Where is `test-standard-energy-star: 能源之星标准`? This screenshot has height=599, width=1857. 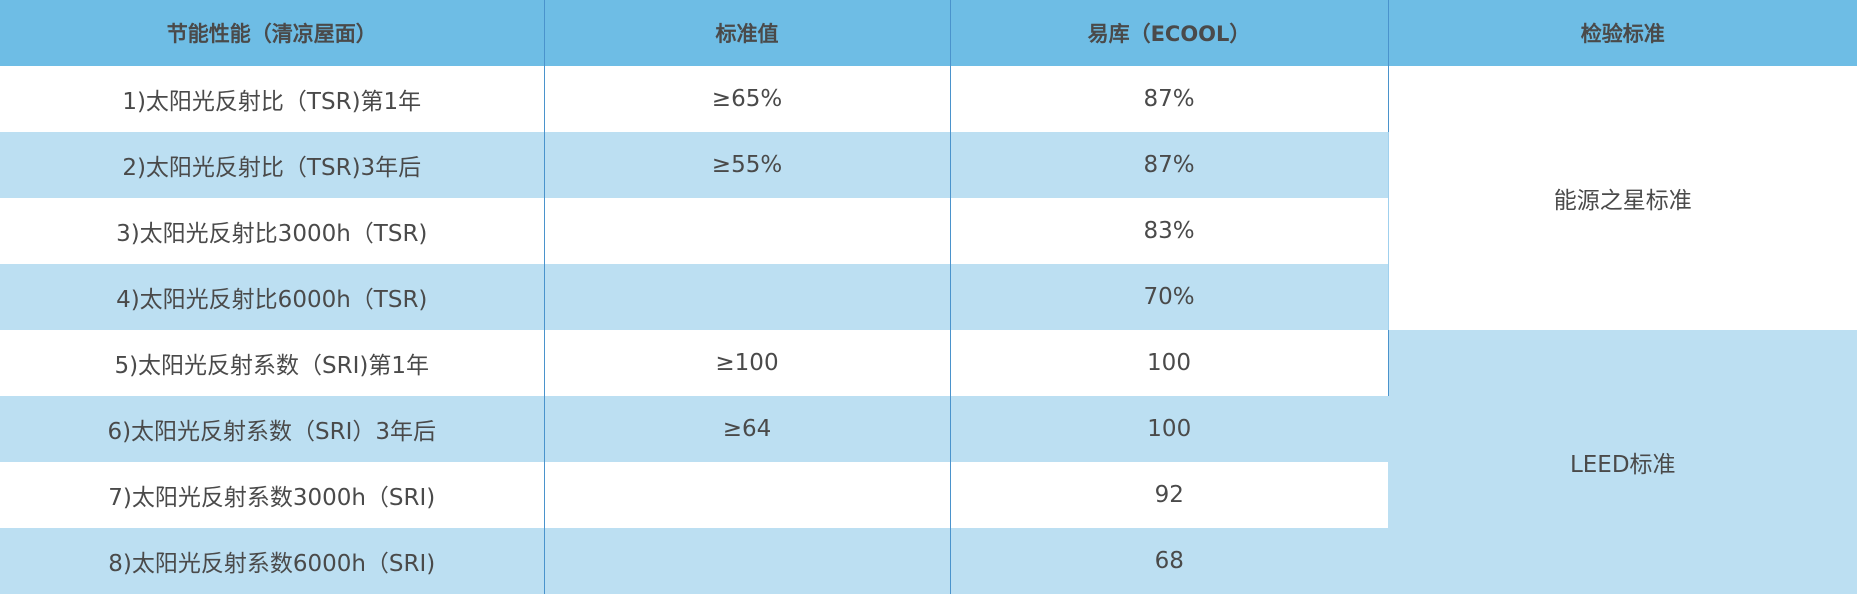 test-standard-energy-star: 能源之星标准 is located at coordinates (1622, 198).